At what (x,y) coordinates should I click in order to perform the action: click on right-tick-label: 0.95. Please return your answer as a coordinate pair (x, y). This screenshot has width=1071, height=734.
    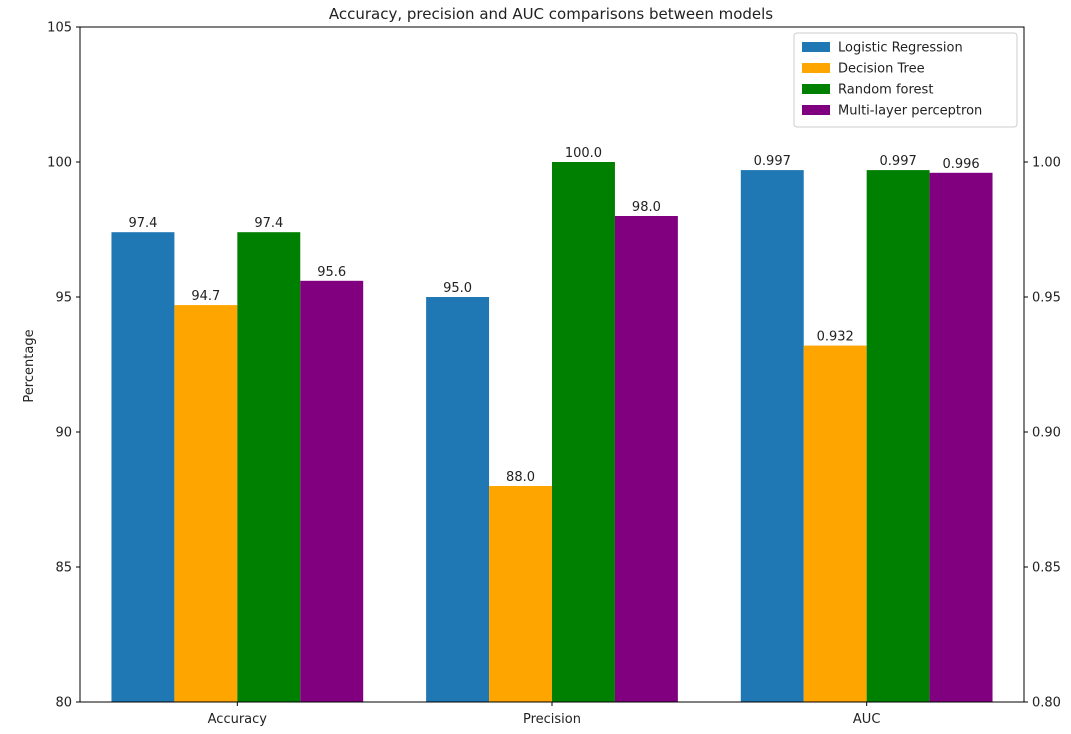
    Looking at the image, I should click on (1046, 298).